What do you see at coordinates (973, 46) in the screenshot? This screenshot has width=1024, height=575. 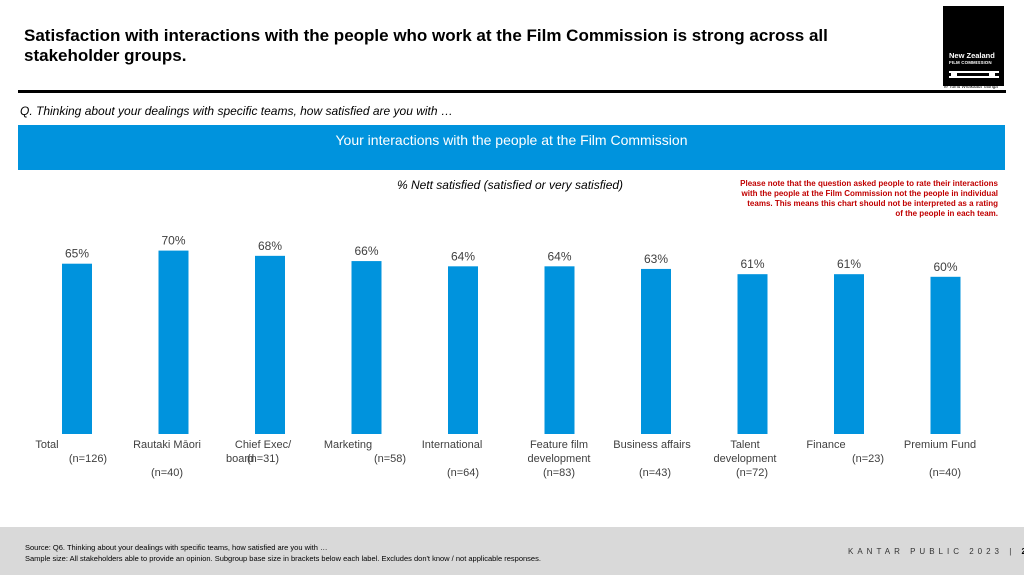 I see `nzfc-logo: New Zealand FILM COMMISSION` at bounding box center [973, 46].